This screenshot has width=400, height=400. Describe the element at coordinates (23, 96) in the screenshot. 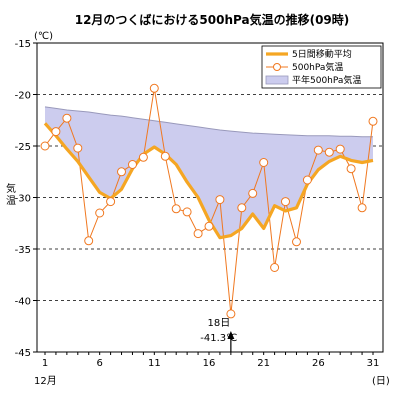

I see `y-tick-label: -20` at that location.